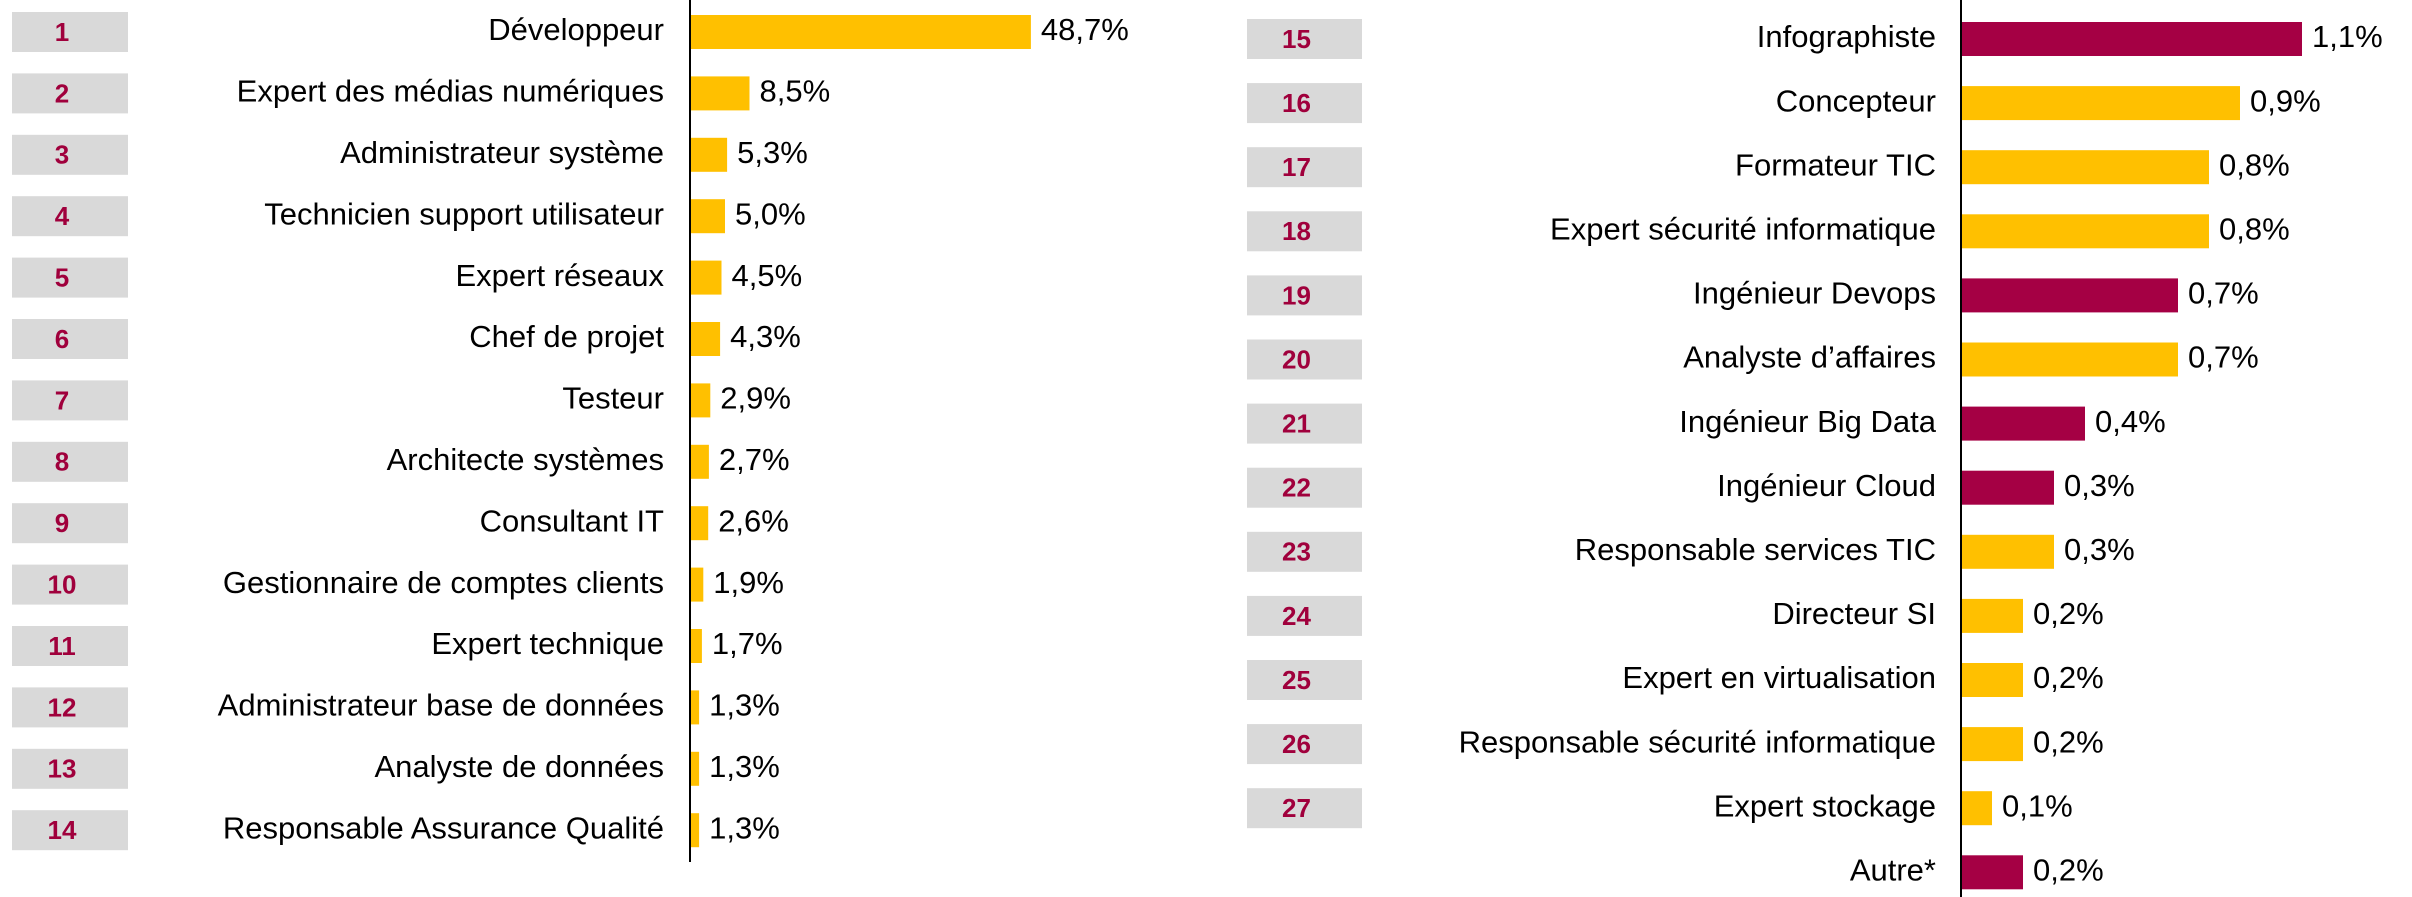  What do you see at coordinates (62, 646) in the screenshot?
I see `rank: 11` at bounding box center [62, 646].